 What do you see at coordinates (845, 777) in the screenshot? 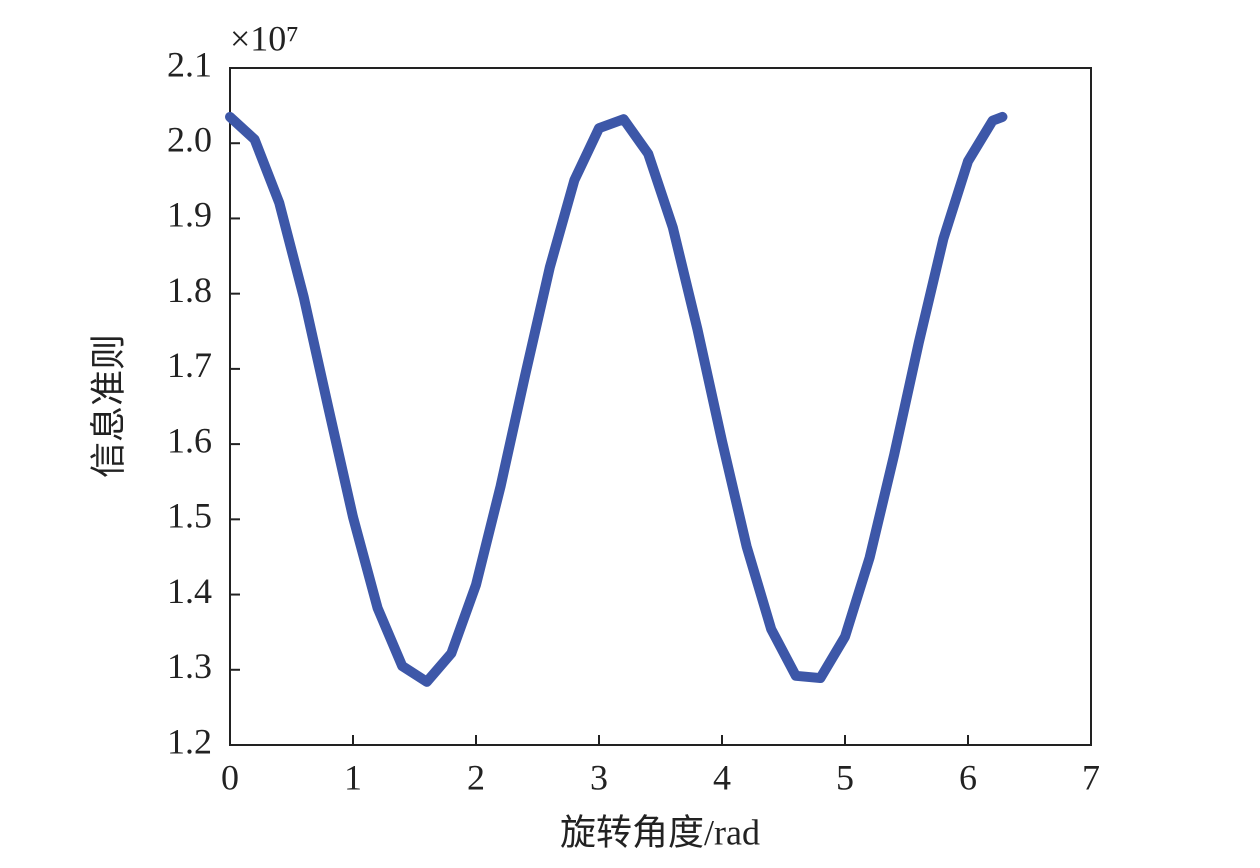
I see `x-tick-label: 5` at bounding box center [845, 777].